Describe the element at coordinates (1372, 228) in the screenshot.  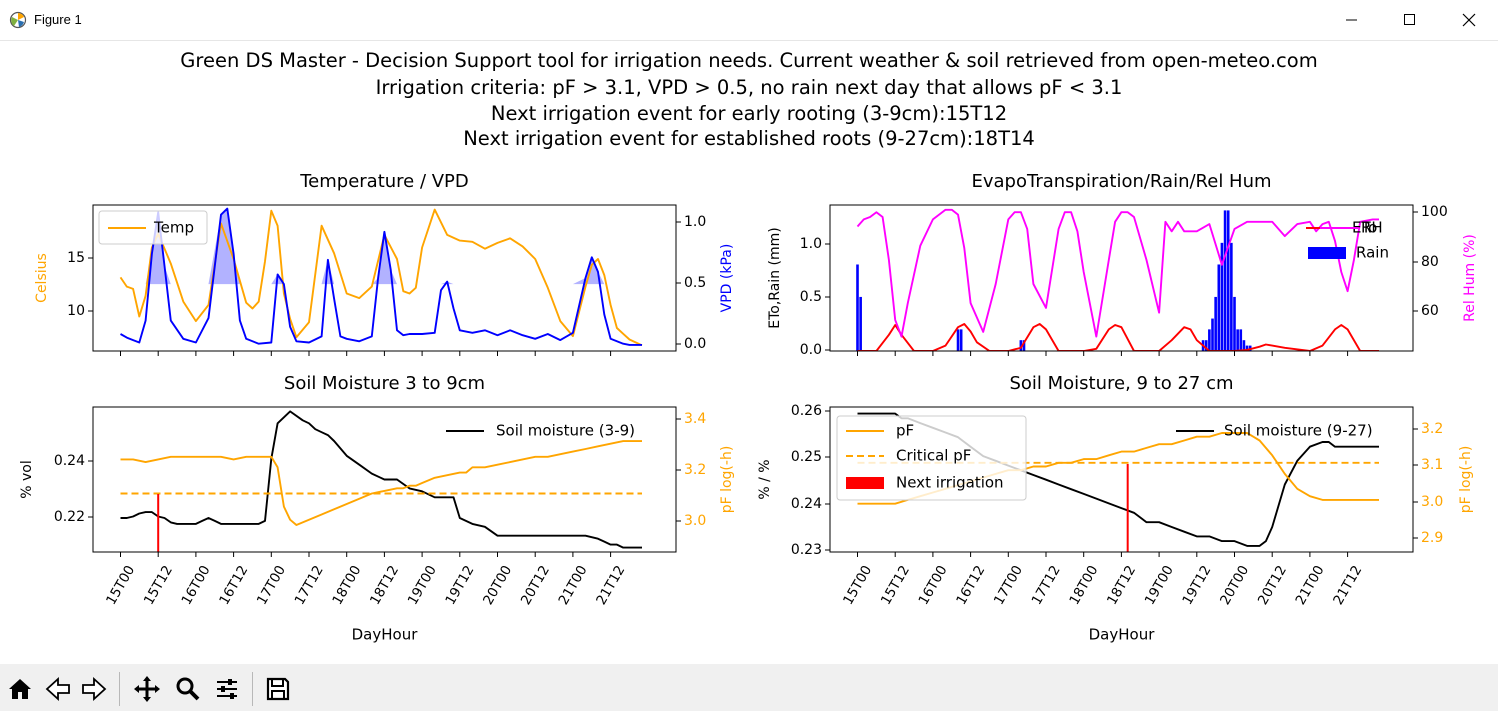
I see `legend-label-rh: RH` at that location.